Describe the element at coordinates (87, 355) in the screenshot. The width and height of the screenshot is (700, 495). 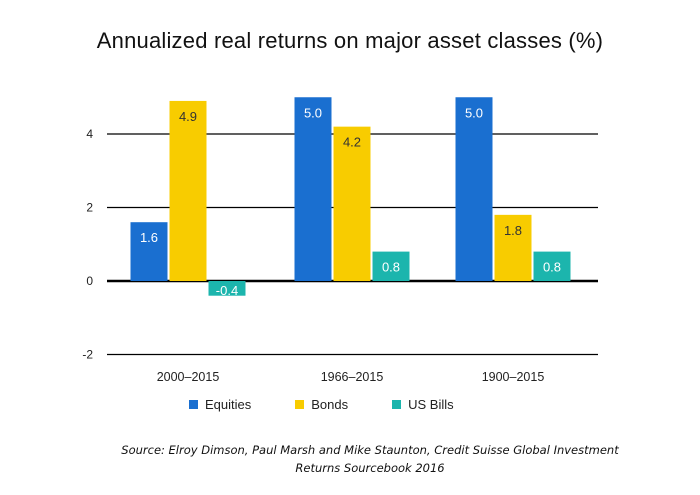
I see `y-tick-label: -2` at that location.